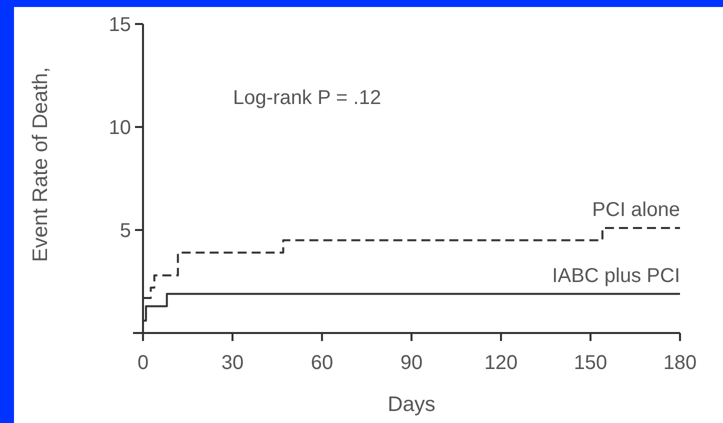 The image size is (723, 423). Describe the element at coordinates (322, 363) in the screenshot. I see `x-tick-label: 60` at that location.